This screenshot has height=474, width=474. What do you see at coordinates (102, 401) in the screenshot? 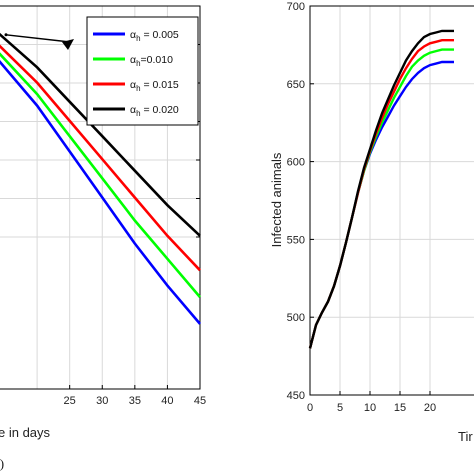
I see `left-x-tick-label: 30` at bounding box center [102, 401].